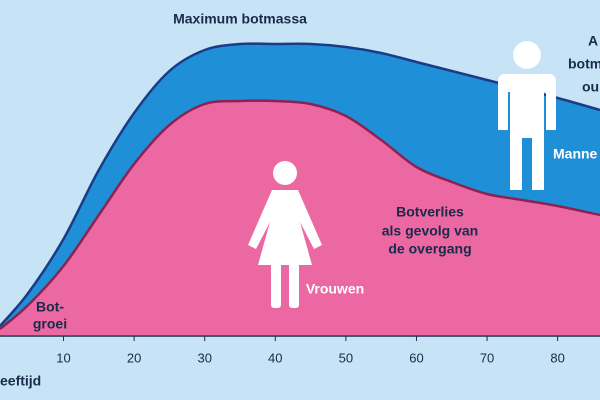 This screenshot has height=400, width=600. I want to click on man-icon, so click(527, 115).